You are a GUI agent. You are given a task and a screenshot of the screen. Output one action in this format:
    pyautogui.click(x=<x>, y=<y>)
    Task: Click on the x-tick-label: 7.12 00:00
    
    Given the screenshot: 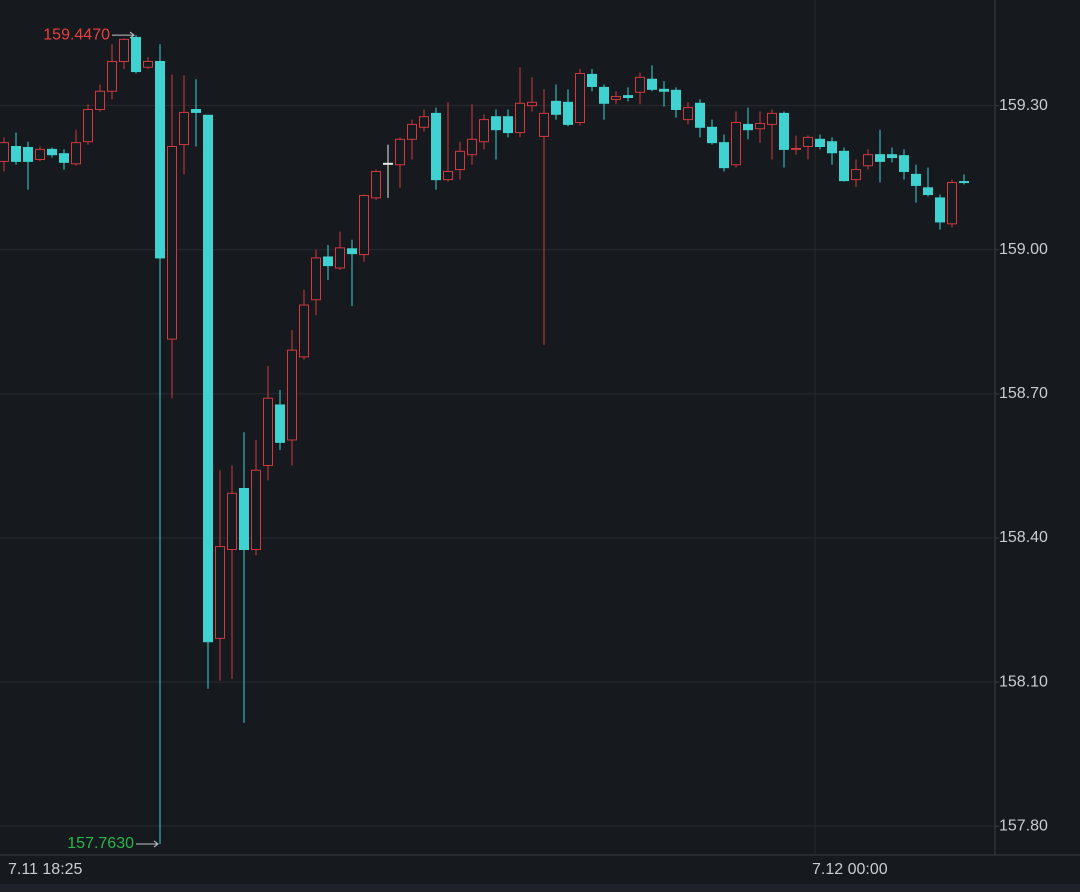 What is the action you would take?
    pyautogui.click(x=850, y=869)
    